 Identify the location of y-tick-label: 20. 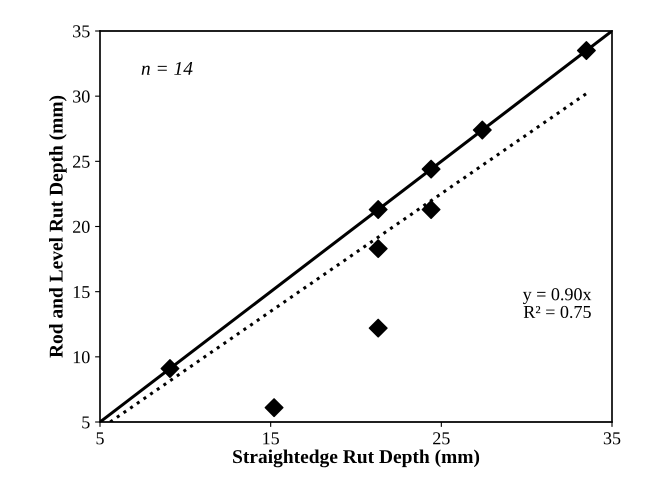
(81, 226).